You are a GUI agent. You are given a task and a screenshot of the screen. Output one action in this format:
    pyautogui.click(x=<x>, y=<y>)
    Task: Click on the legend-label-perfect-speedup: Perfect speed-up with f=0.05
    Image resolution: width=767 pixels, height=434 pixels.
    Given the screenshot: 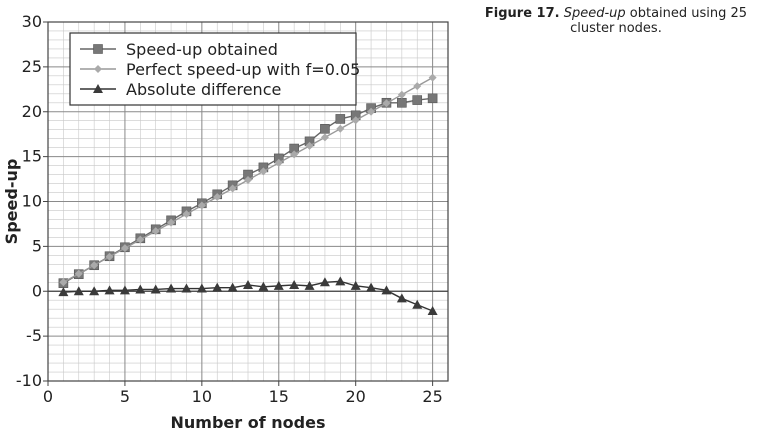 What is the action you would take?
    pyautogui.click(x=243, y=69)
    